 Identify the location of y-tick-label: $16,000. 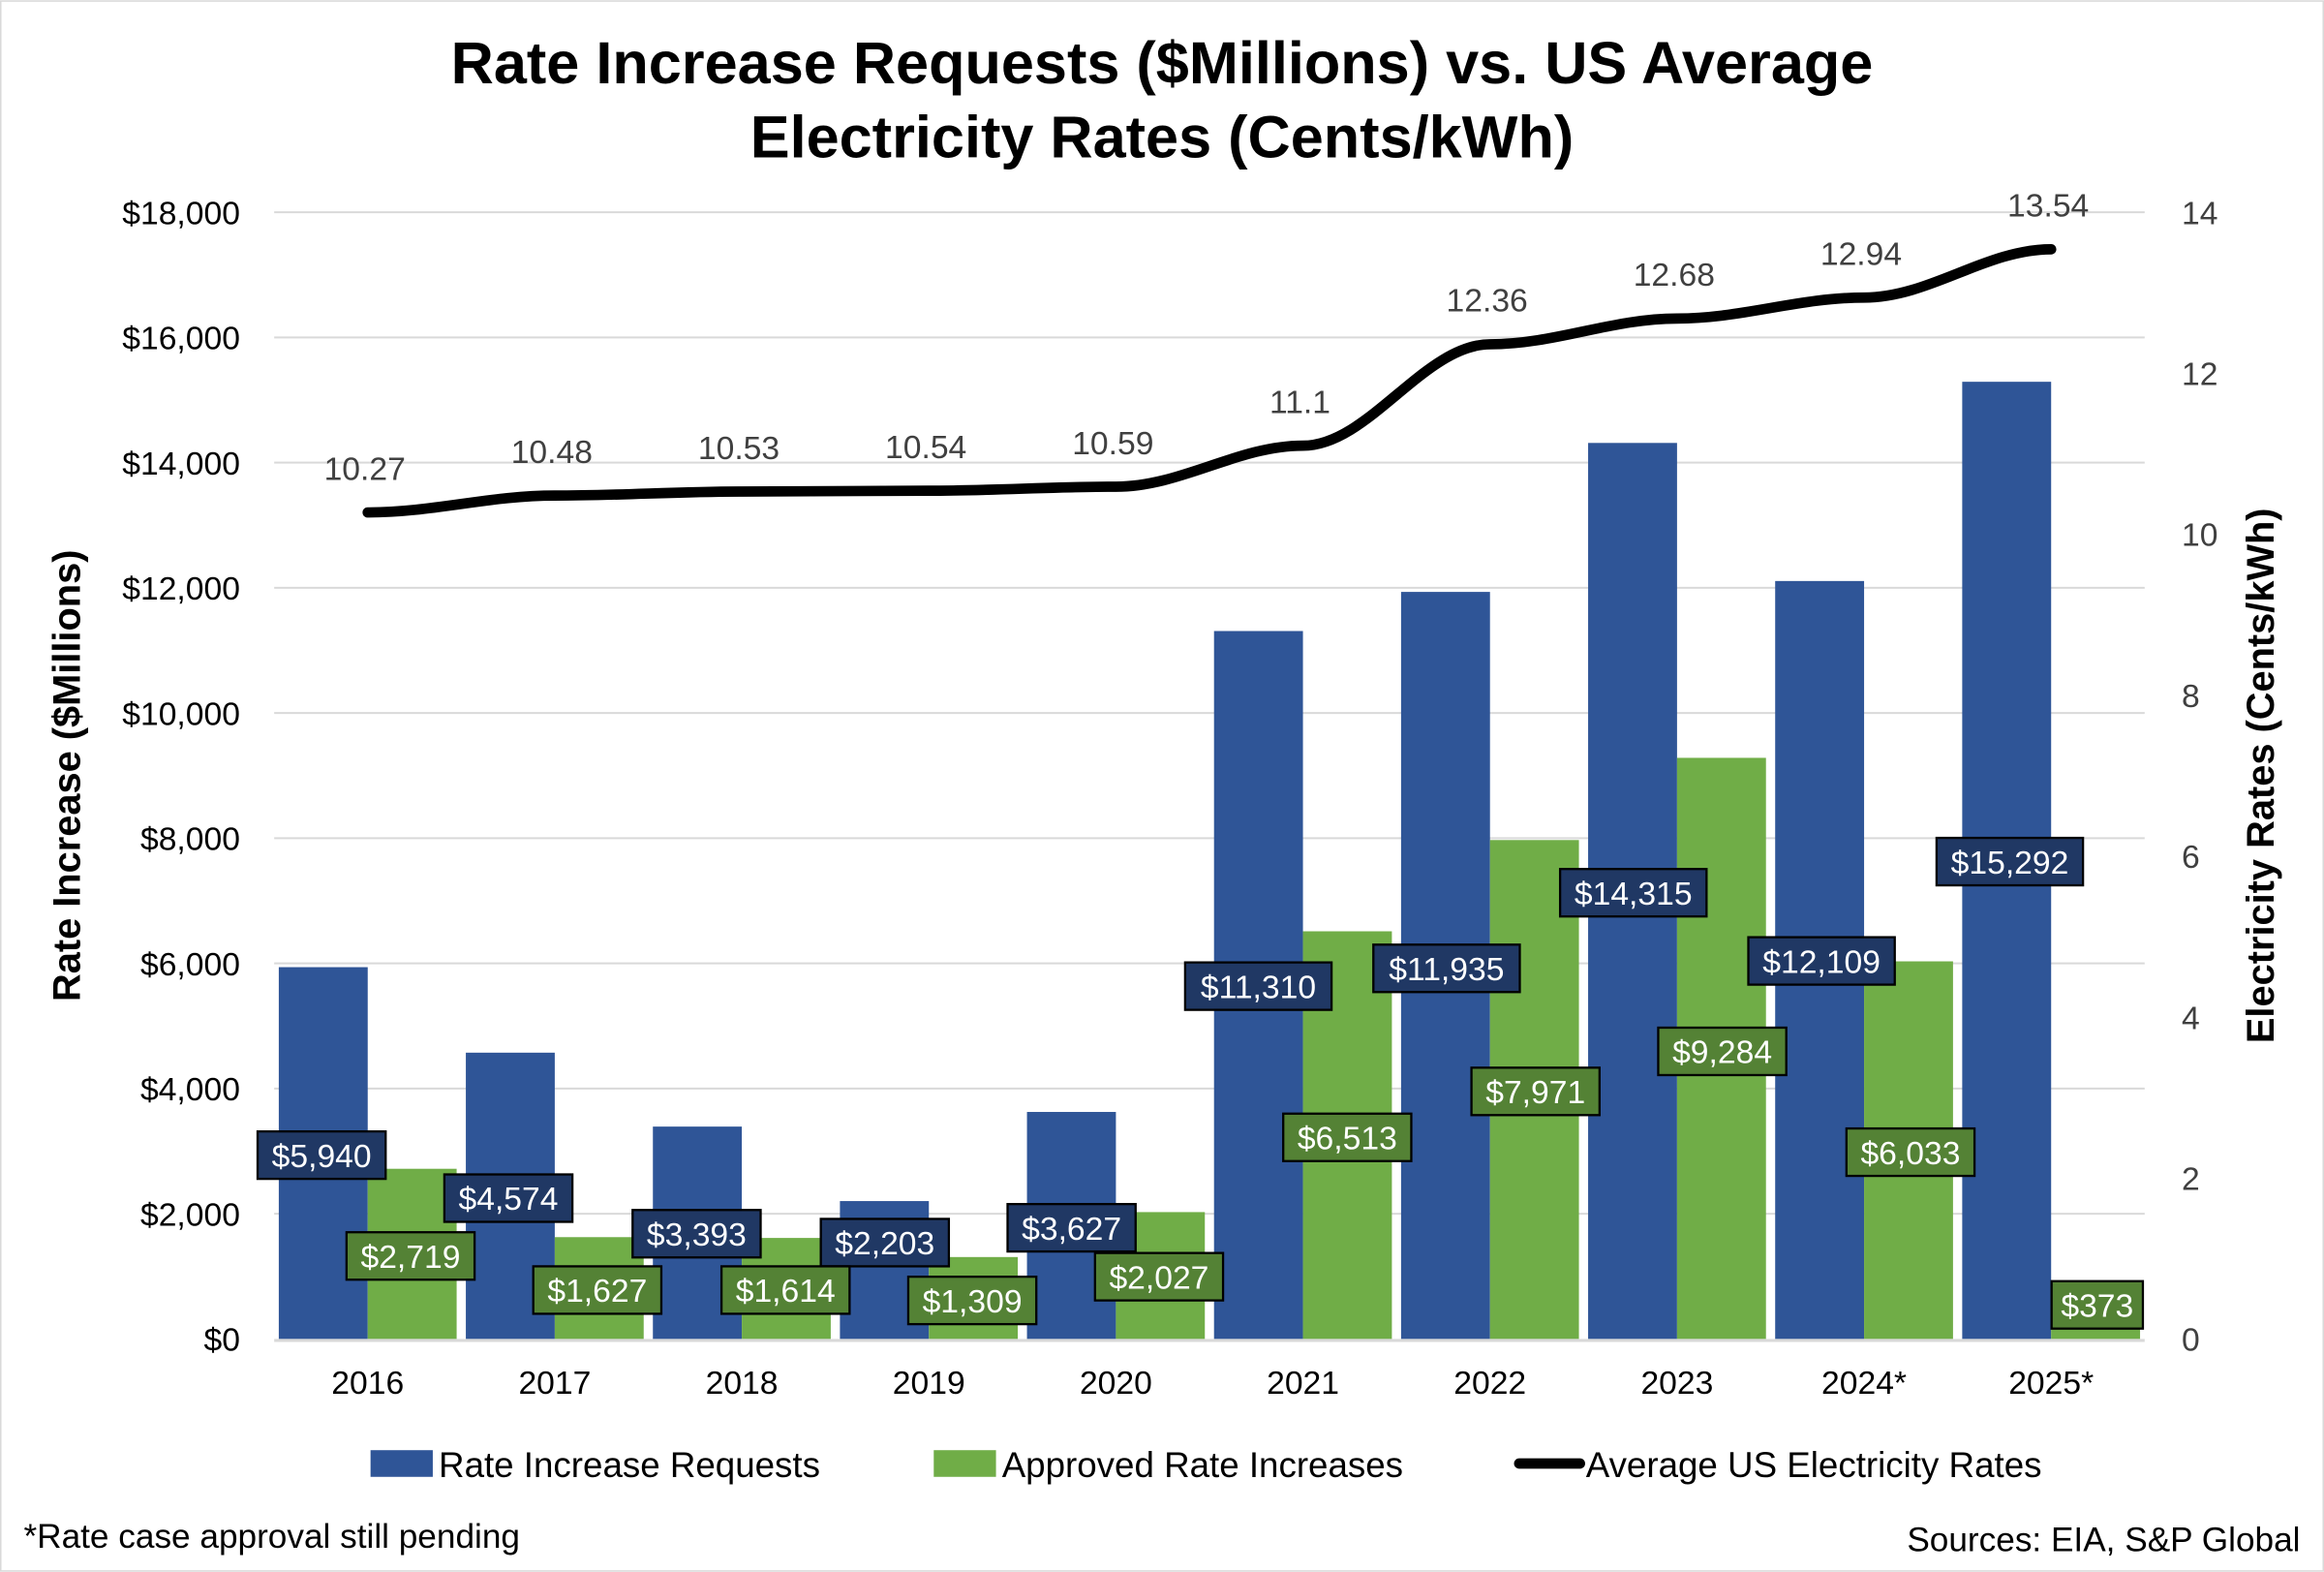
(181, 339).